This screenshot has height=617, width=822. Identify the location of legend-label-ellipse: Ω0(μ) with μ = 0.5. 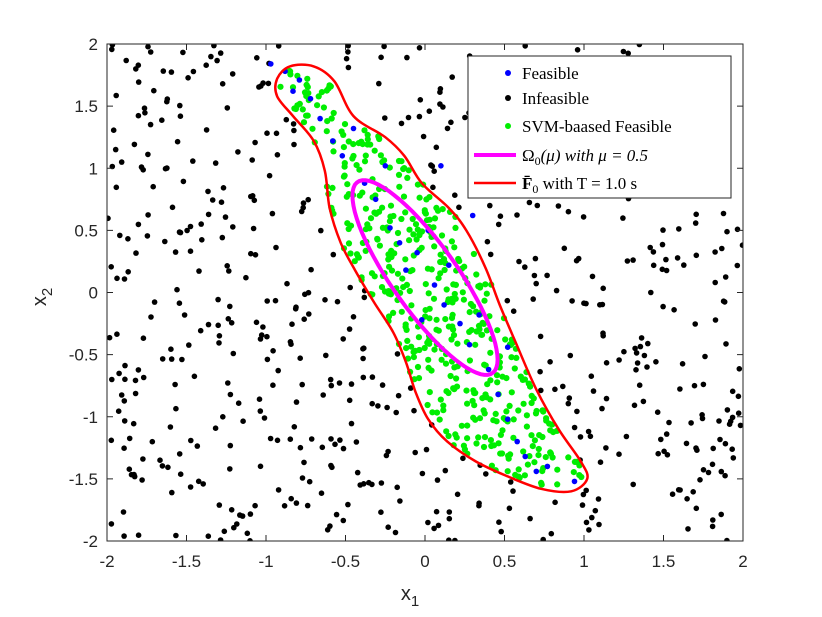
(585, 157).